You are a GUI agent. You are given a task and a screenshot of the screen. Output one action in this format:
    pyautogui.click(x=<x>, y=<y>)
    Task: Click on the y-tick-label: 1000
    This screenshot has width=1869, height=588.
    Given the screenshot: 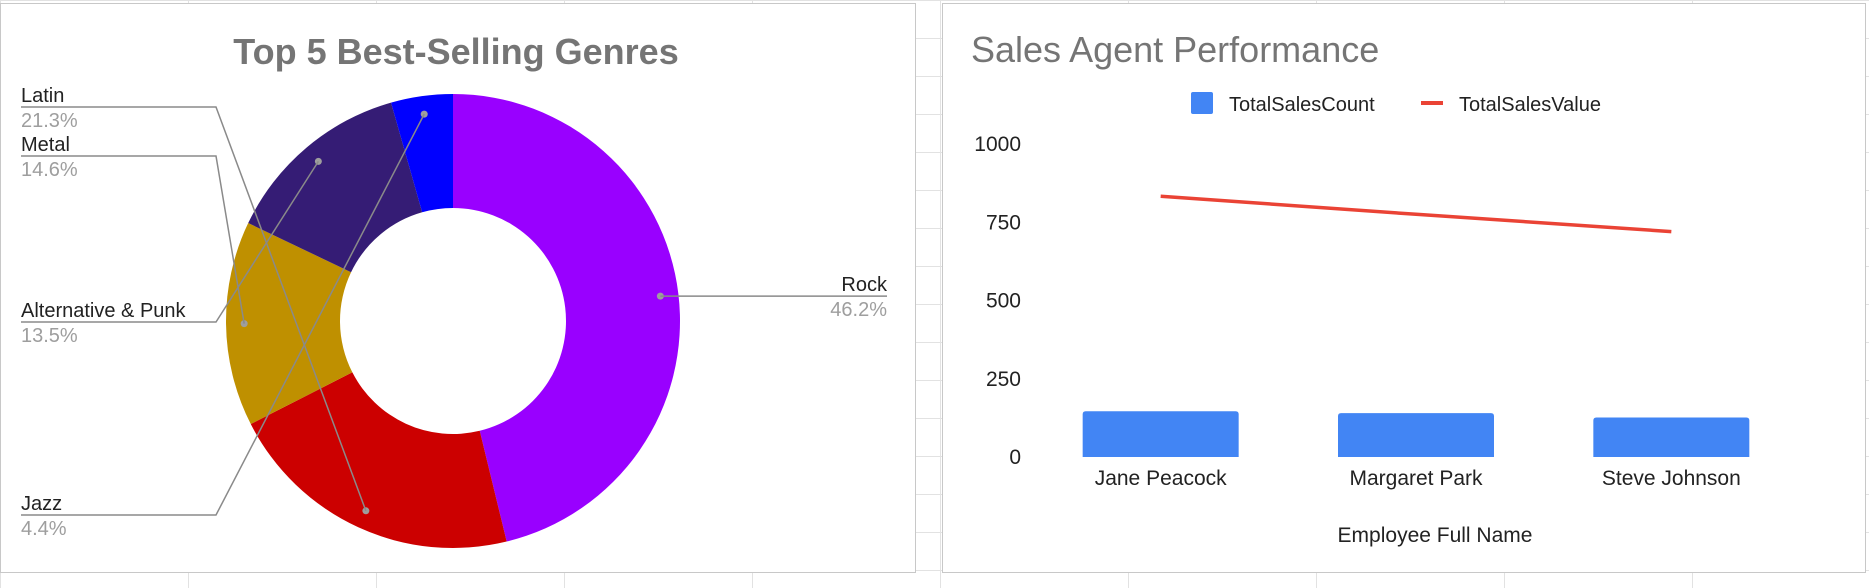 What is the action you would take?
    pyautogui.click(x=997, y=144)
    